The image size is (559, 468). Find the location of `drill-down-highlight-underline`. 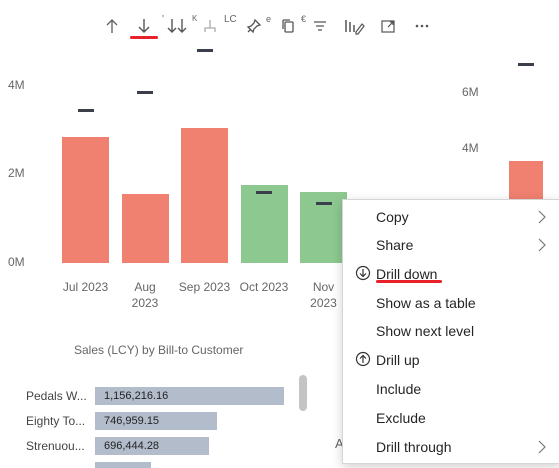

drill-down-highlight-underline is located at coordinates (144, 37).